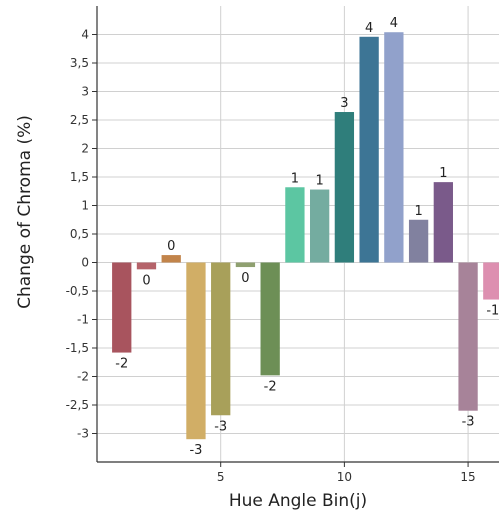  I want to click on y-tick-label: 1,5, so click(79, 177).